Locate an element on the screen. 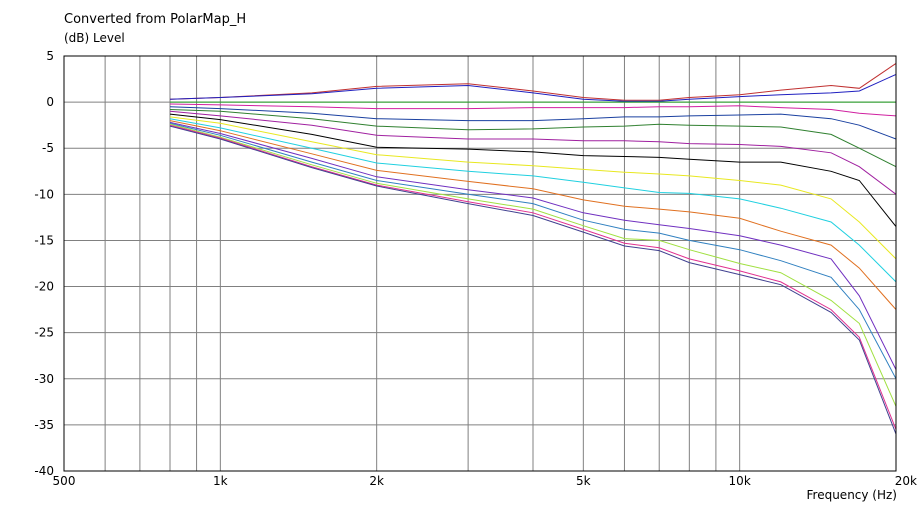 This screenshot has width=919, height=506. x-tick-label: 2k is located at coordinates (376, 481).